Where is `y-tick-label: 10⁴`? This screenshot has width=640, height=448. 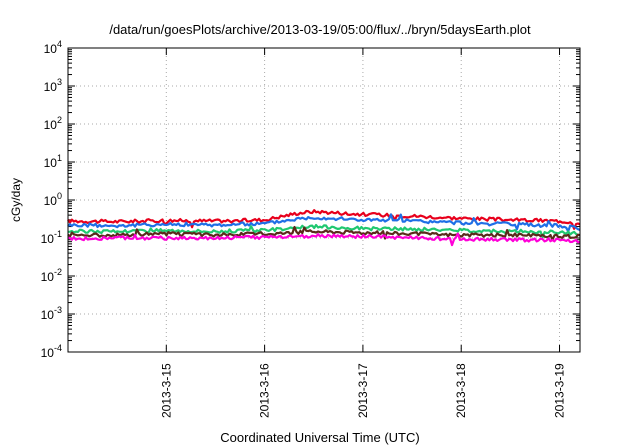
y-tick-label: 10⁴ is located at coordinates (53, 47).